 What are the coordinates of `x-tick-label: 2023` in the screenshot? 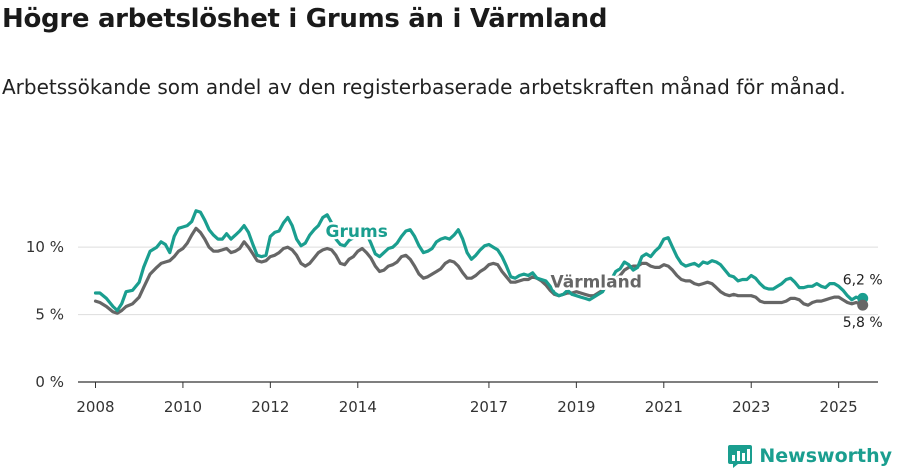 It's located at (751, 407).